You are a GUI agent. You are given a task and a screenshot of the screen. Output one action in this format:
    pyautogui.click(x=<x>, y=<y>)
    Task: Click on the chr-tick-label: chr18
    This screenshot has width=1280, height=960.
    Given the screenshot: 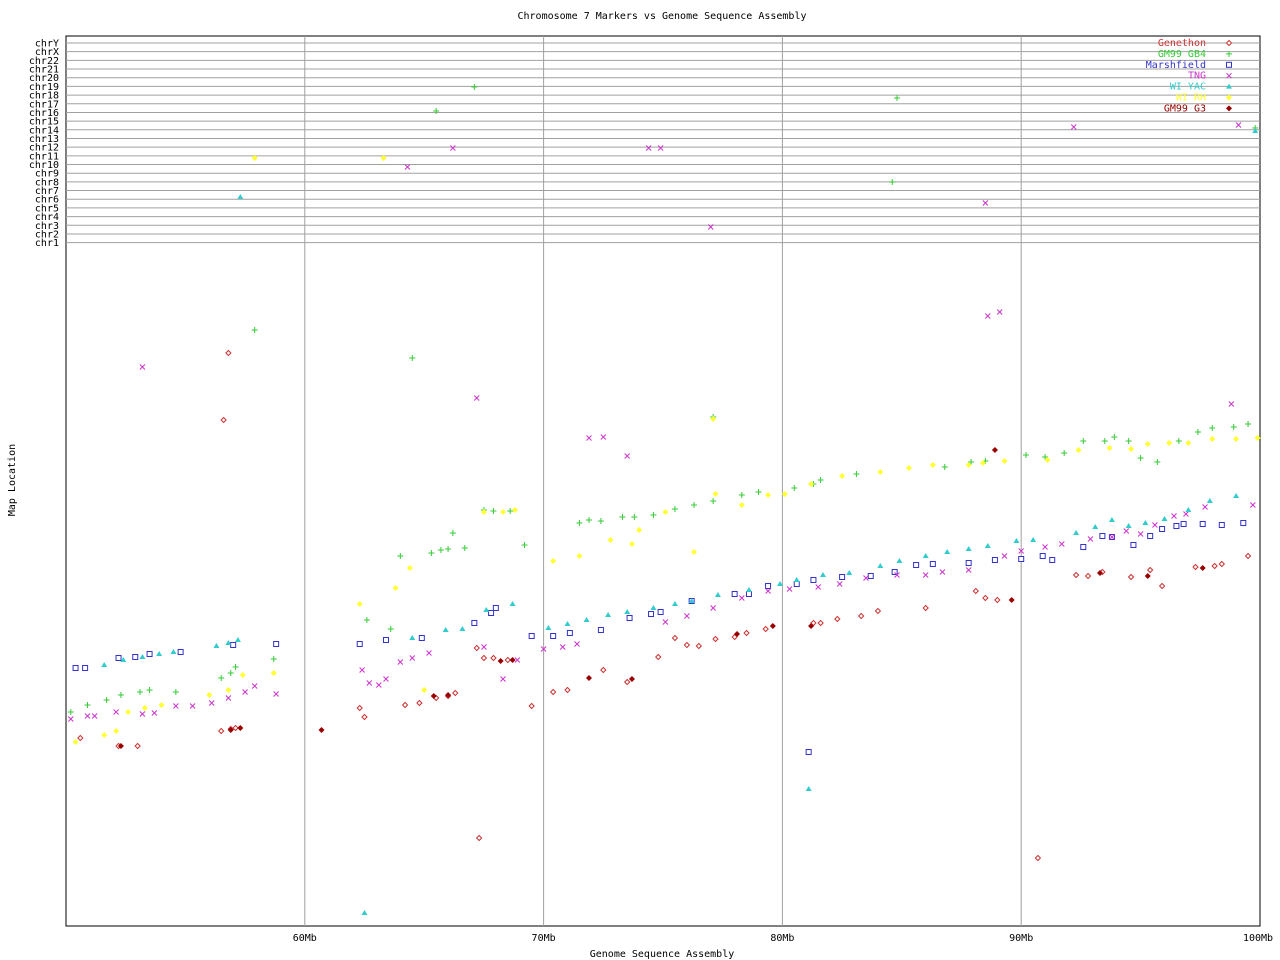 What is the action you would take?
    pyautogui.click(x=44, y=96)
    